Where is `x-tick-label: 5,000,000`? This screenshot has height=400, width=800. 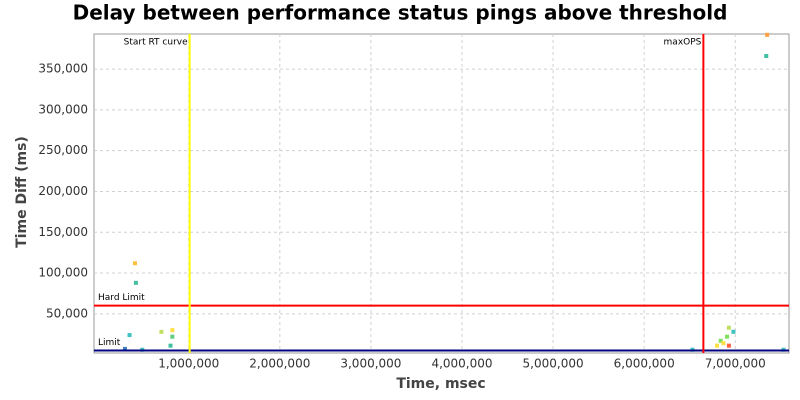
x-tick-label: 5,000,000 is located at coordinates (553, 364).